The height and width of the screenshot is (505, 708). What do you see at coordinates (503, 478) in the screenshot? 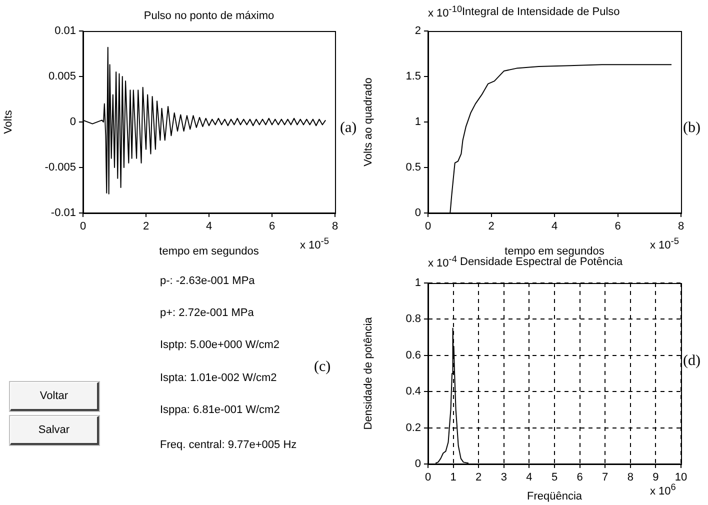
I see `x-tick-label: 3` at bounding box center [503, 478].